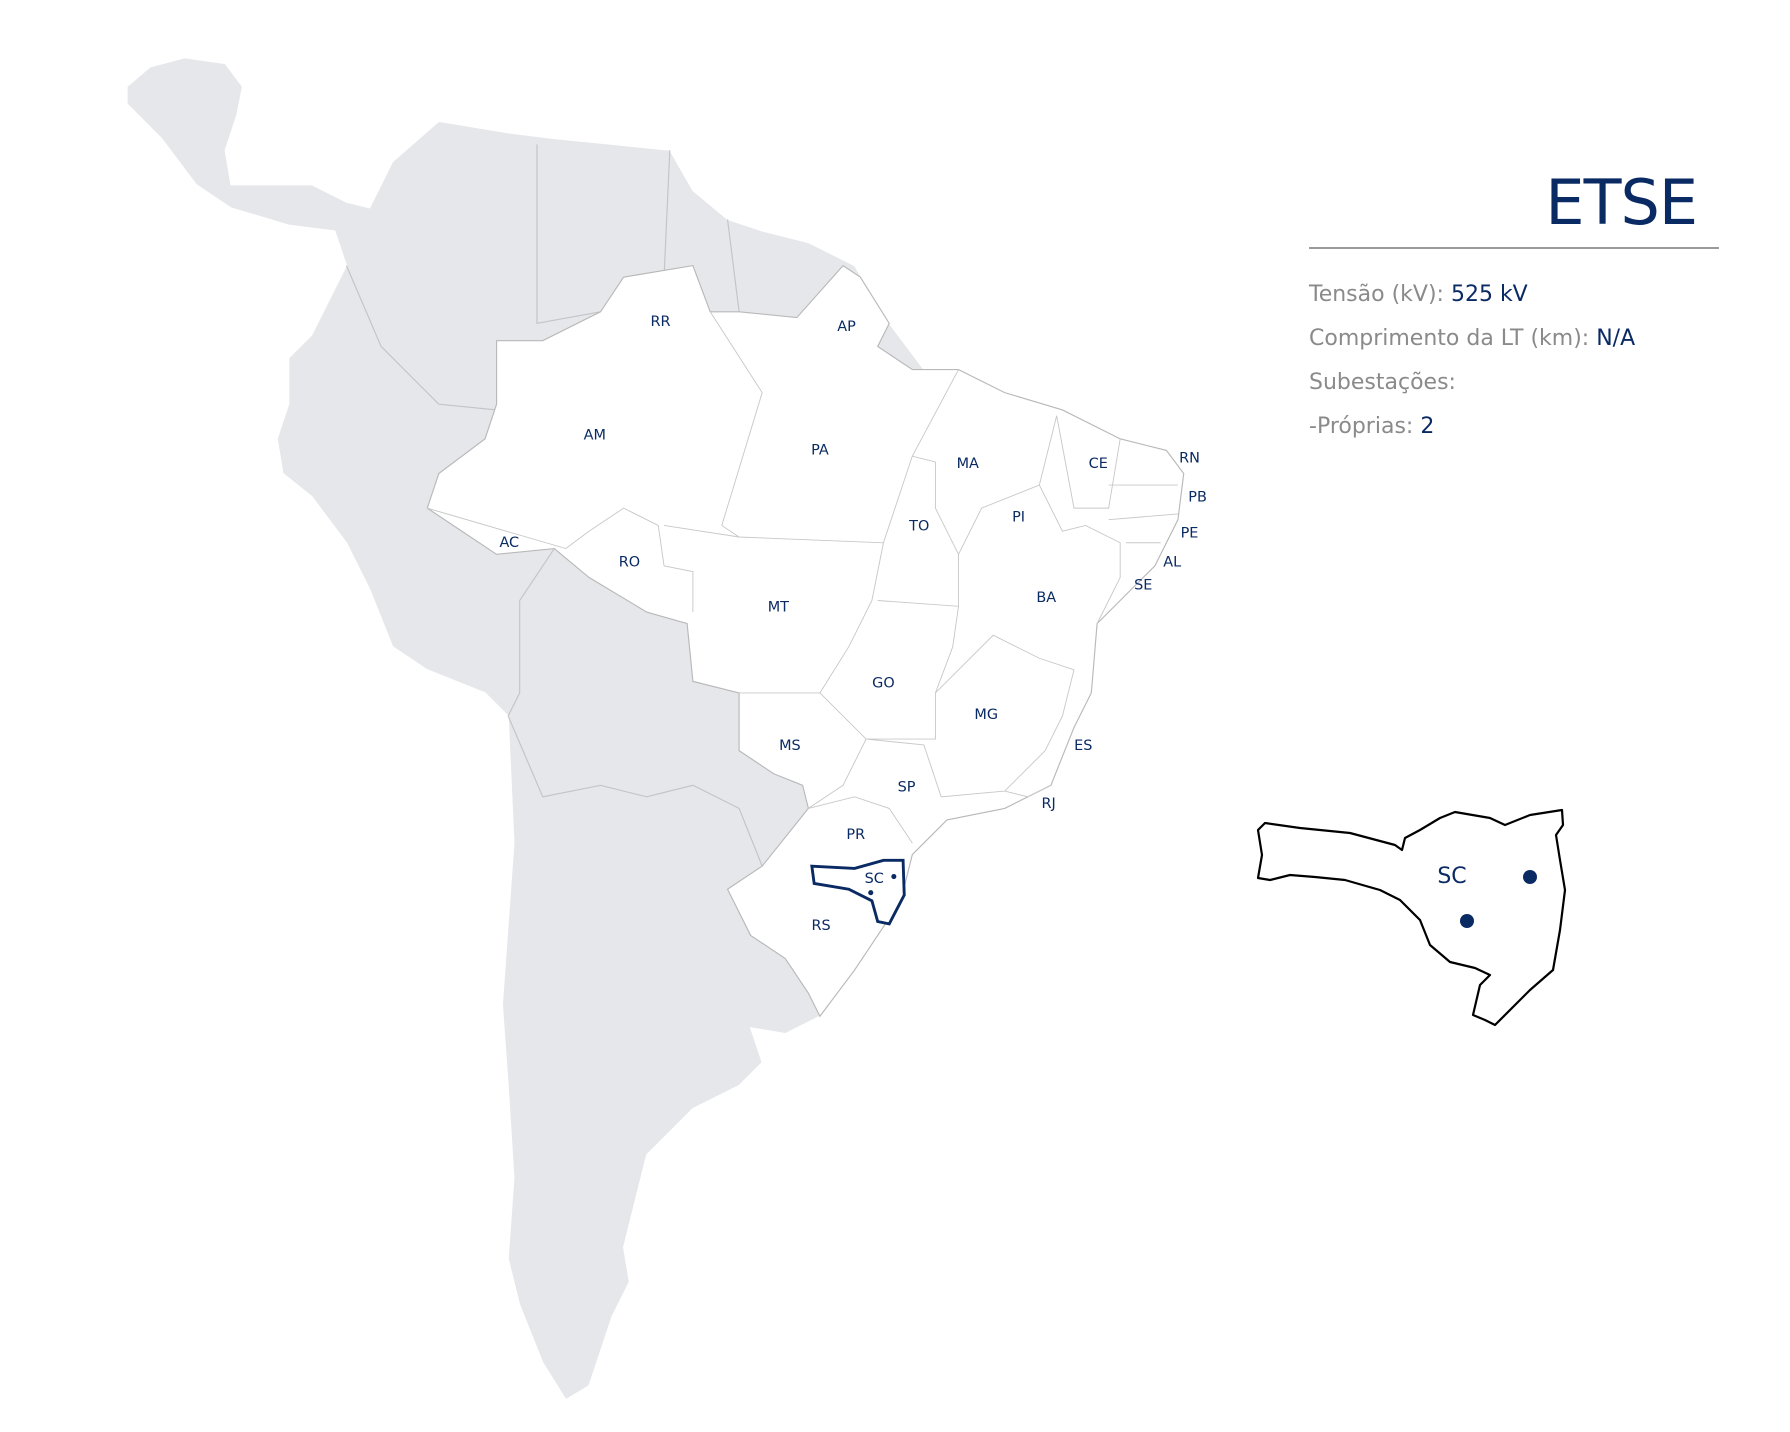 Image resolution: width=1790 pixels, height=1432 pixels. Describe the element at coordinates (1046, 598) in the screenshot. I see `state-label-ba: BA` at that location.